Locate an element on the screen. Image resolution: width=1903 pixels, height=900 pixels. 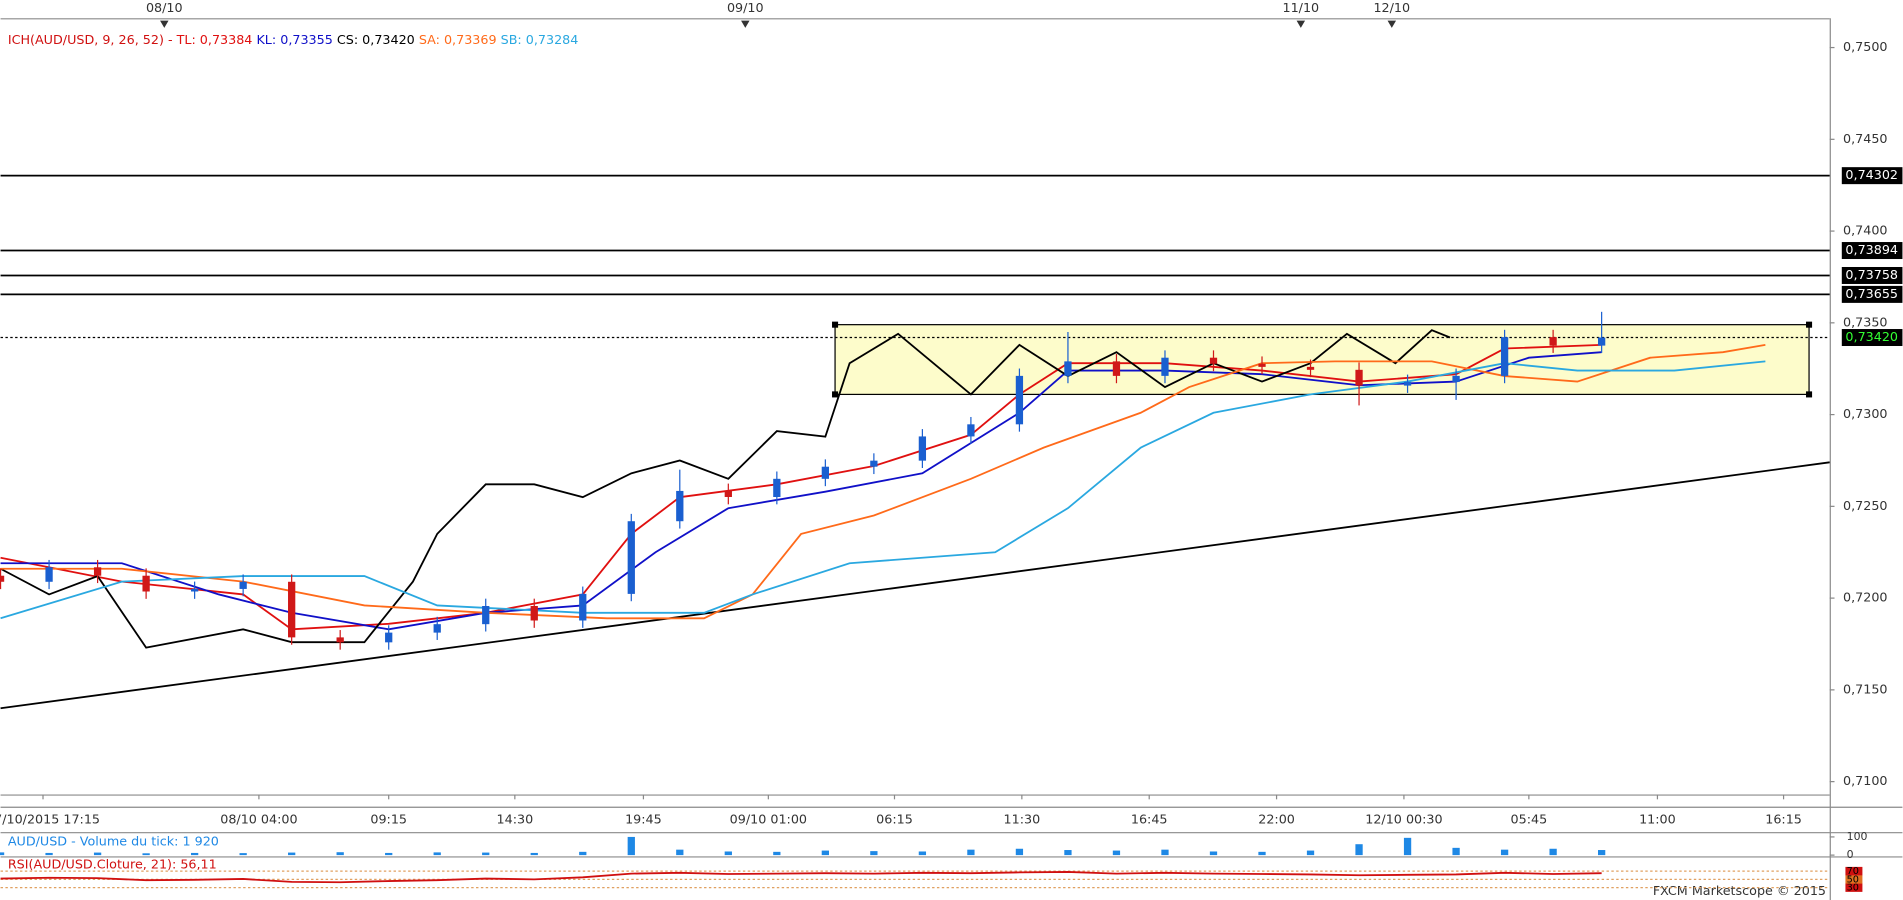
y-tick-label: 0,7300 is located at coordinates (1865, 414).